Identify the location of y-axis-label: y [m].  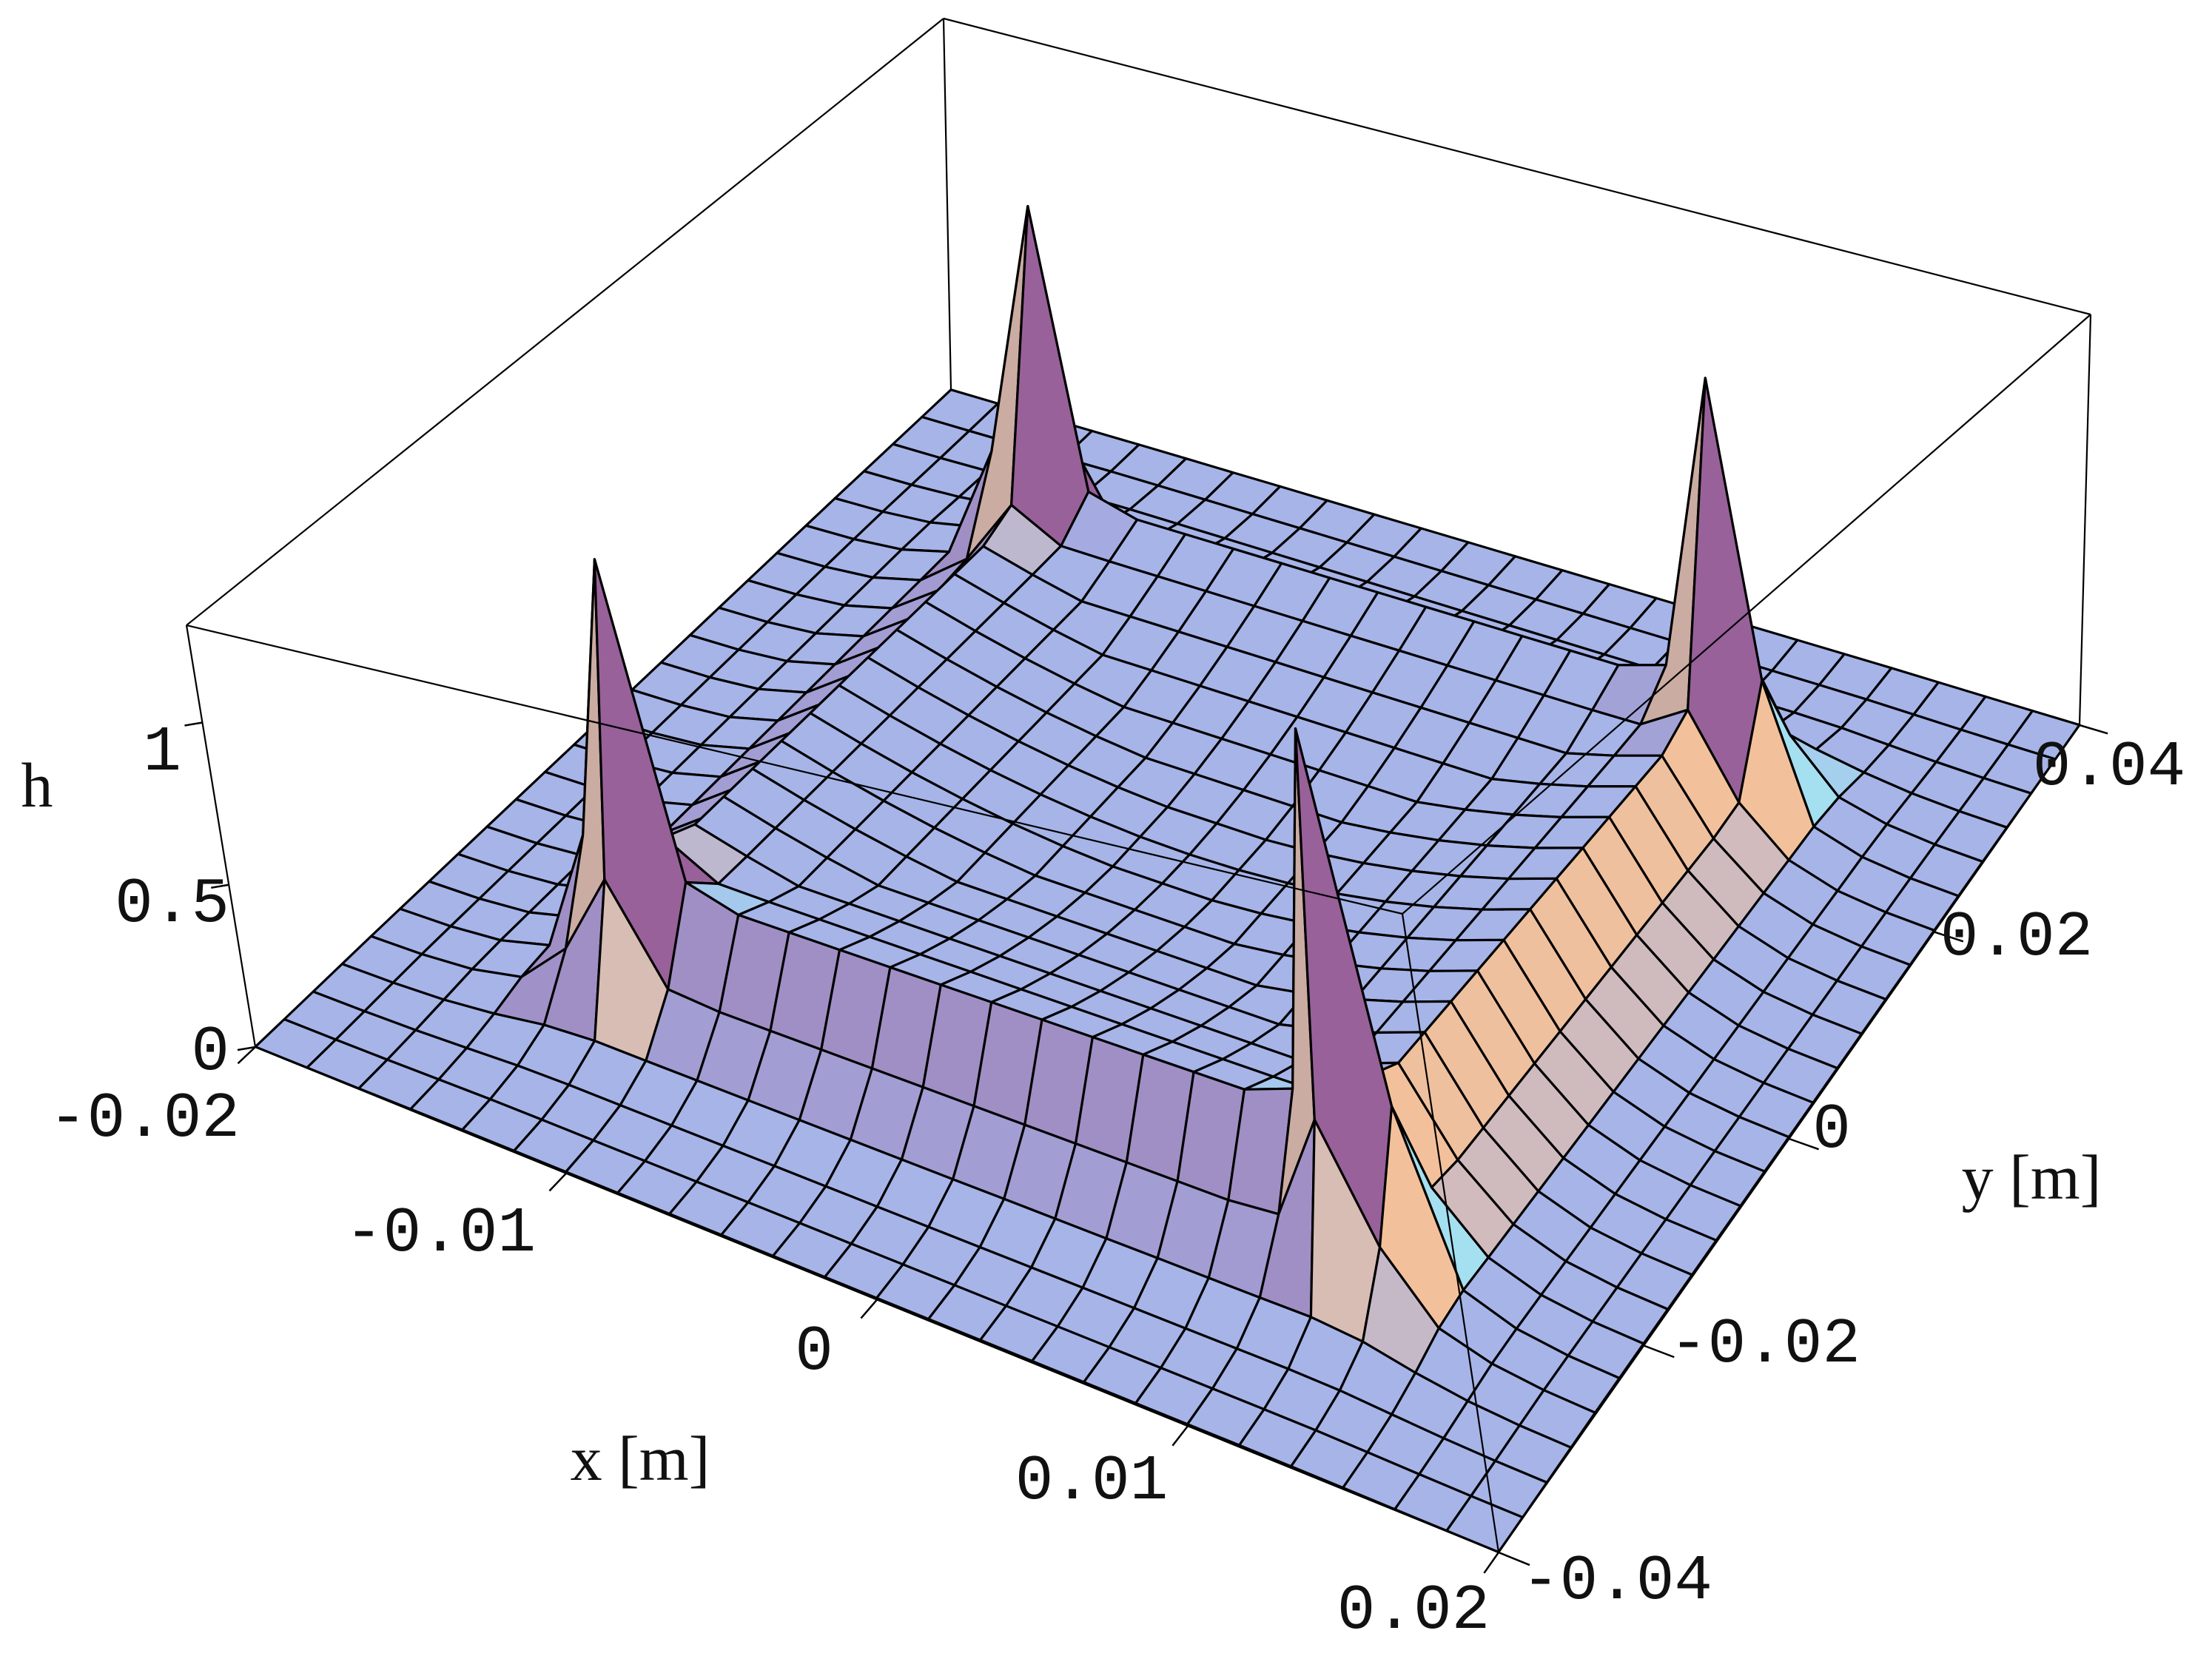
(2032, 1178).